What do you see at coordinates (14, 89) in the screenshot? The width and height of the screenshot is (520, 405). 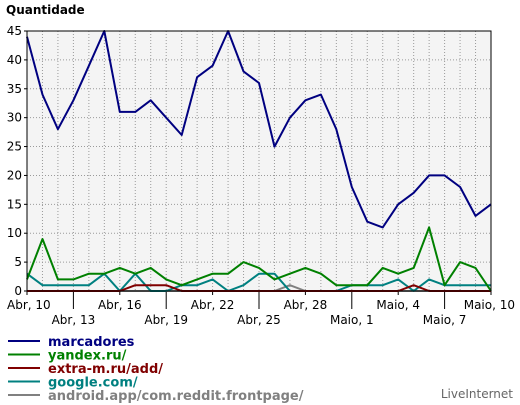 I see `y-tick-label: 35` at bounding box center [14, 89].